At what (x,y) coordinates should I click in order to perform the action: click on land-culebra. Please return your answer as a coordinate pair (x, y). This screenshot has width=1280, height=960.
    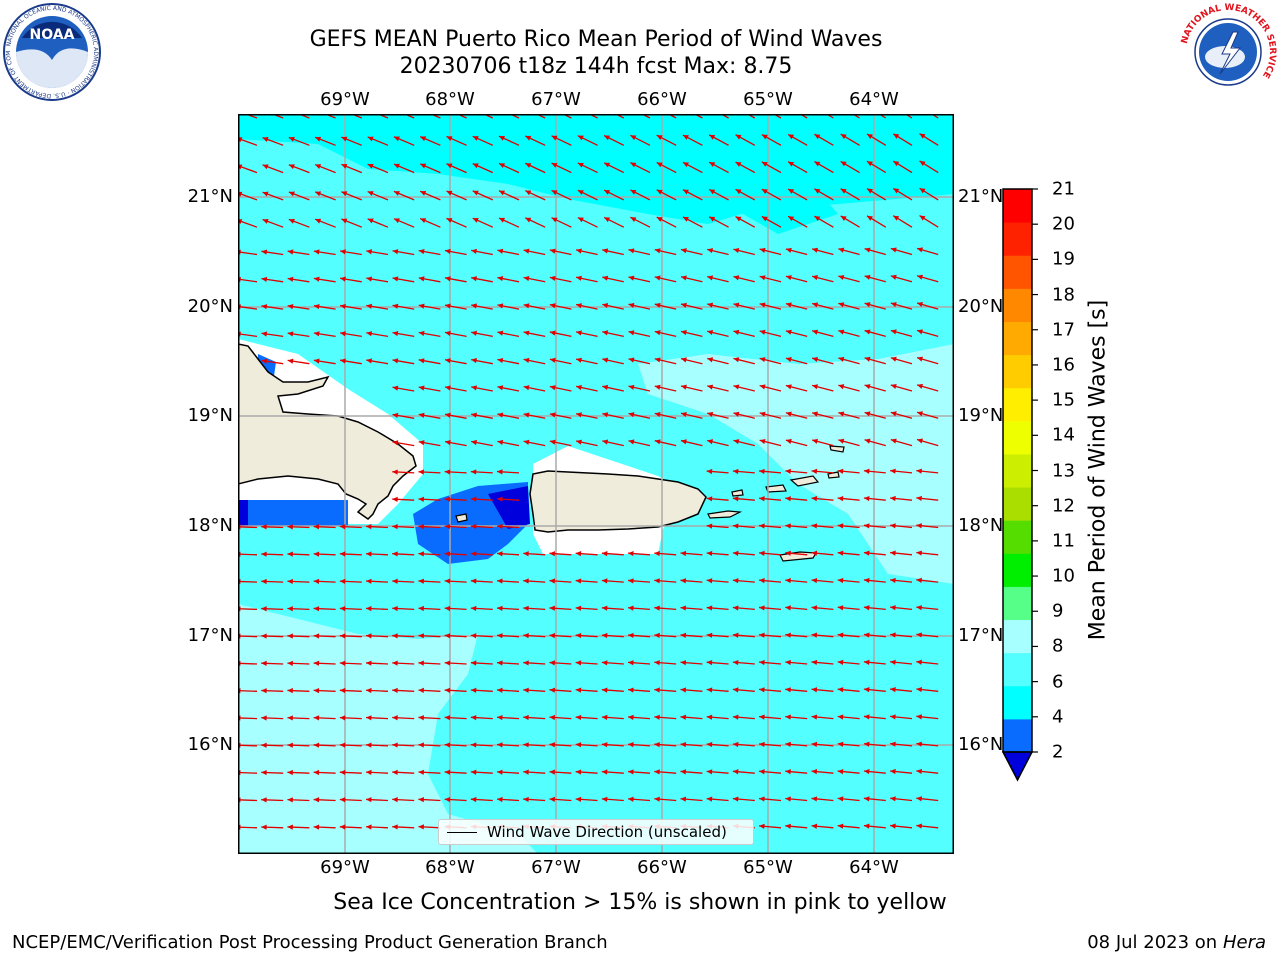
    Looking at the image, I should click on (737, 493).